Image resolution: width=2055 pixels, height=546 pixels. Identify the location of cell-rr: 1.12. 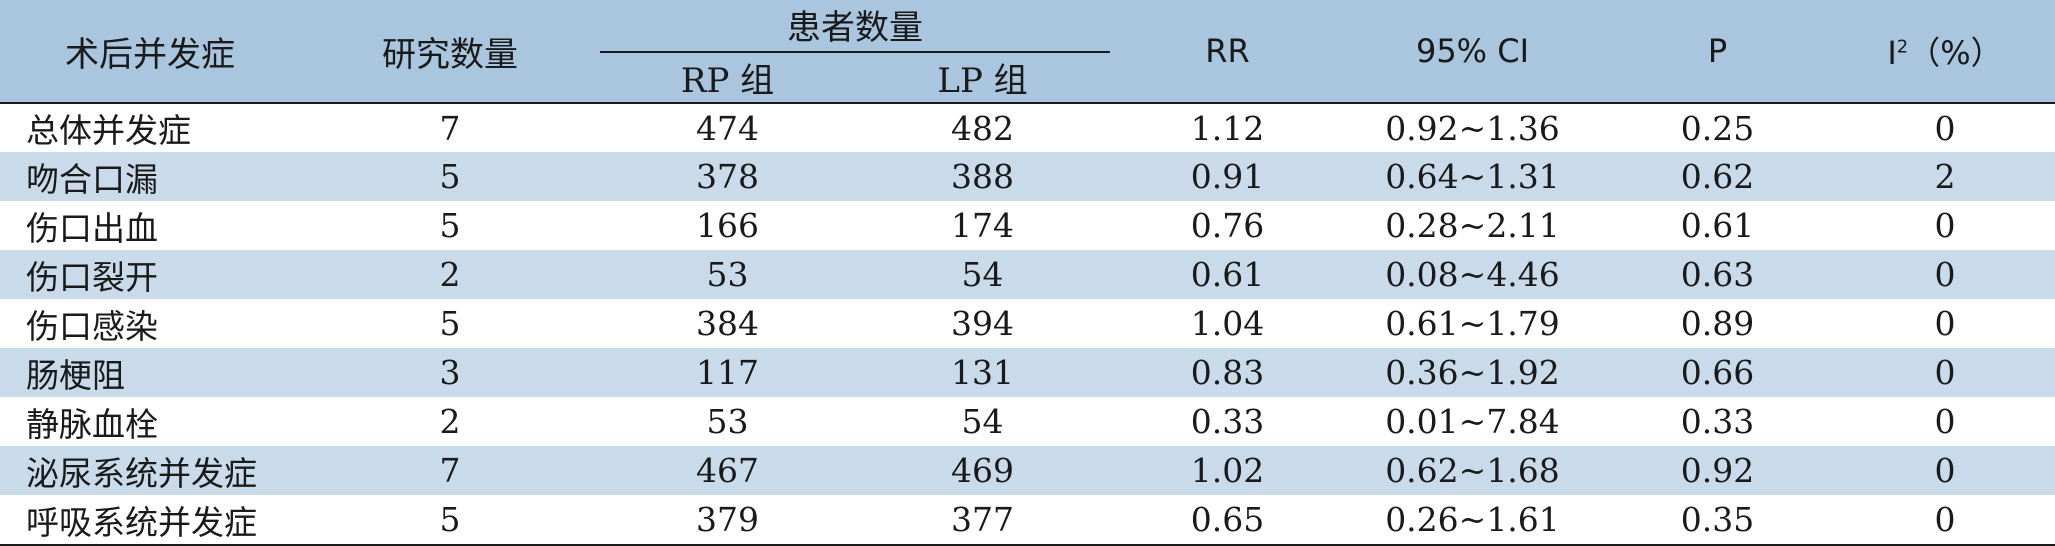
(1227, 128).